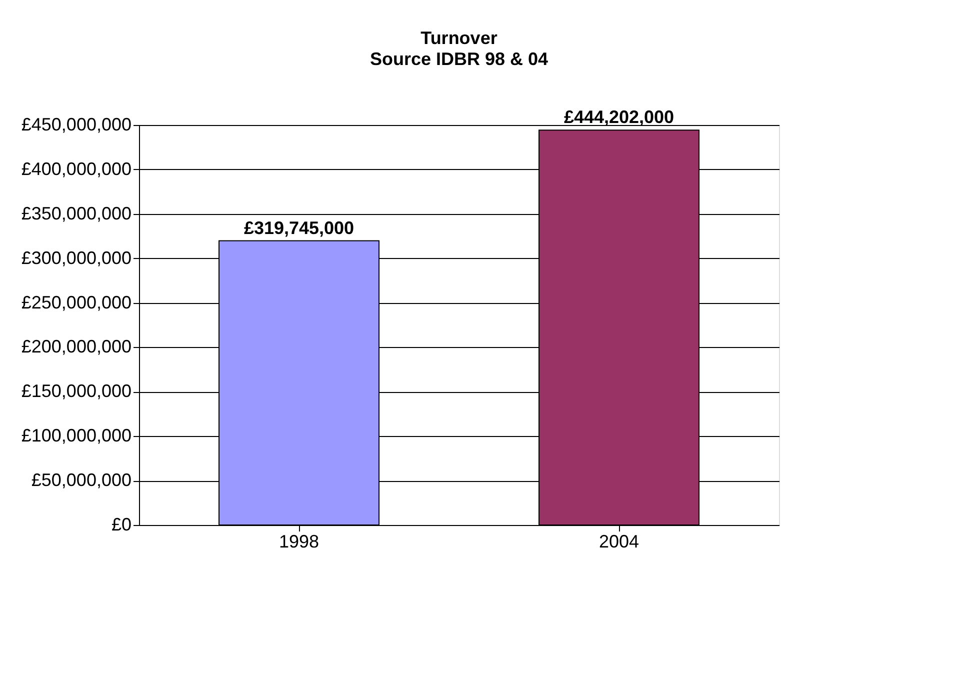 This screenshot has width=963, height=677. Describe the element at coordinates (459, 59) in the screenshot. I see `chart-subtitle: Source IDBR 98 & 04` at that location.